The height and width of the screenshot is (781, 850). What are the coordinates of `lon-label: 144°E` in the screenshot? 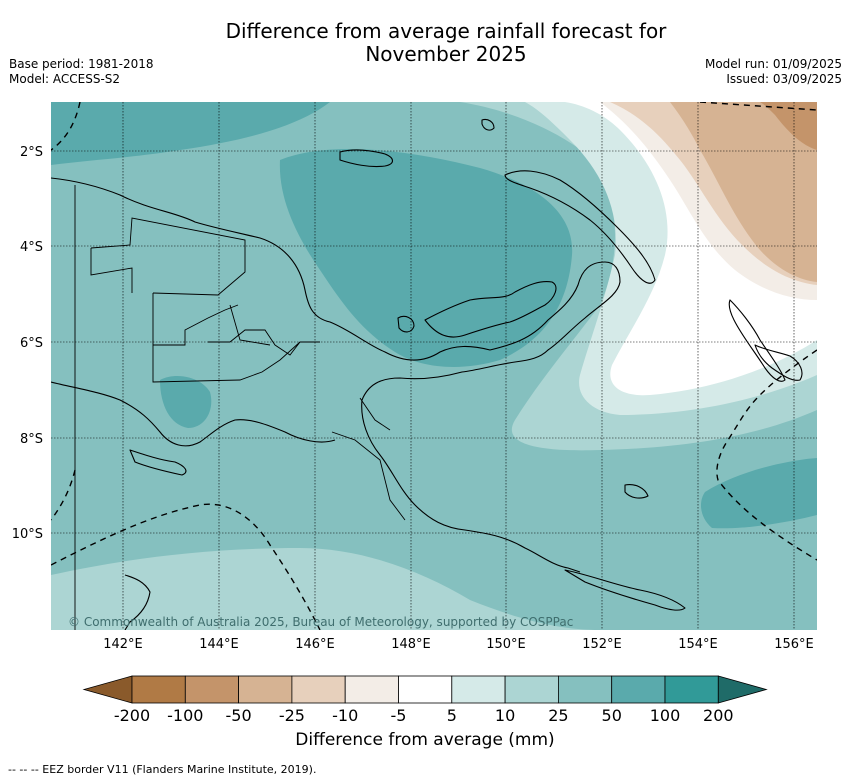 It's located at (219, 644).